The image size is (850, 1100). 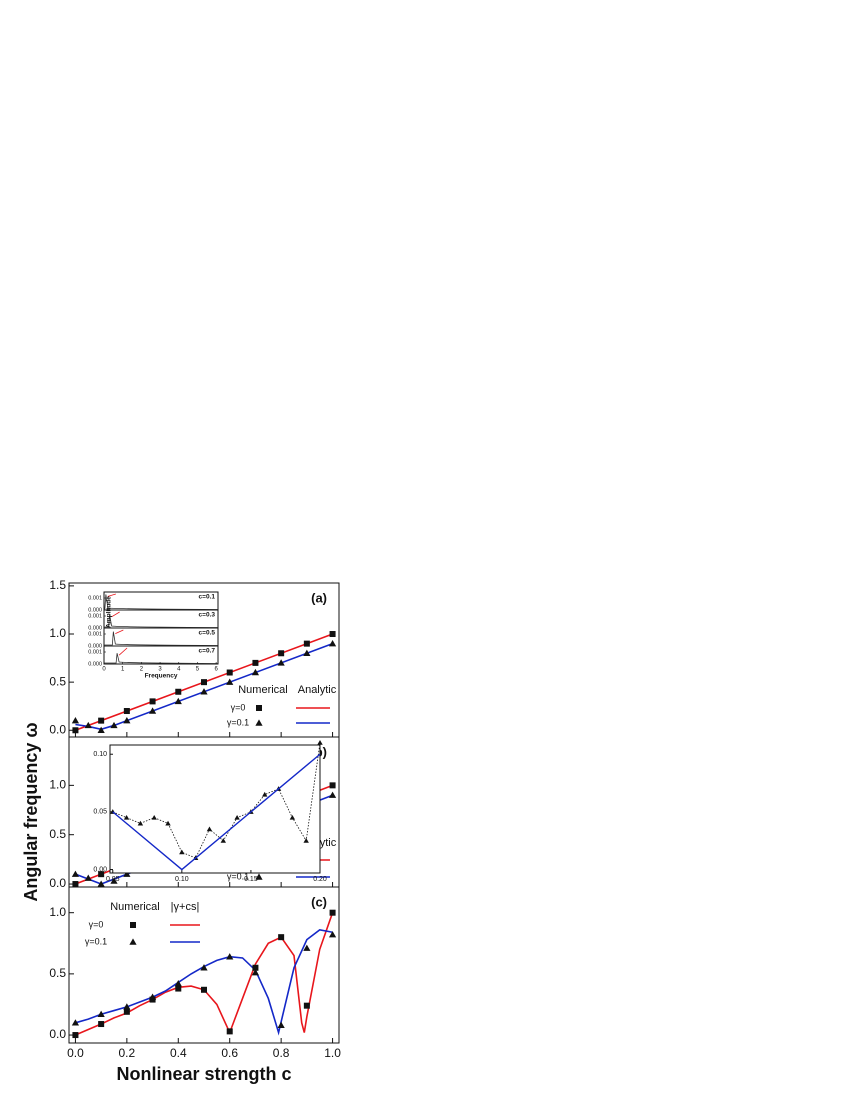 What do you see at coordinates (203, 1074) in the screenshot?
I see `x-axis-label: Nonlinear strength c` at bounding box center [203, 1074].